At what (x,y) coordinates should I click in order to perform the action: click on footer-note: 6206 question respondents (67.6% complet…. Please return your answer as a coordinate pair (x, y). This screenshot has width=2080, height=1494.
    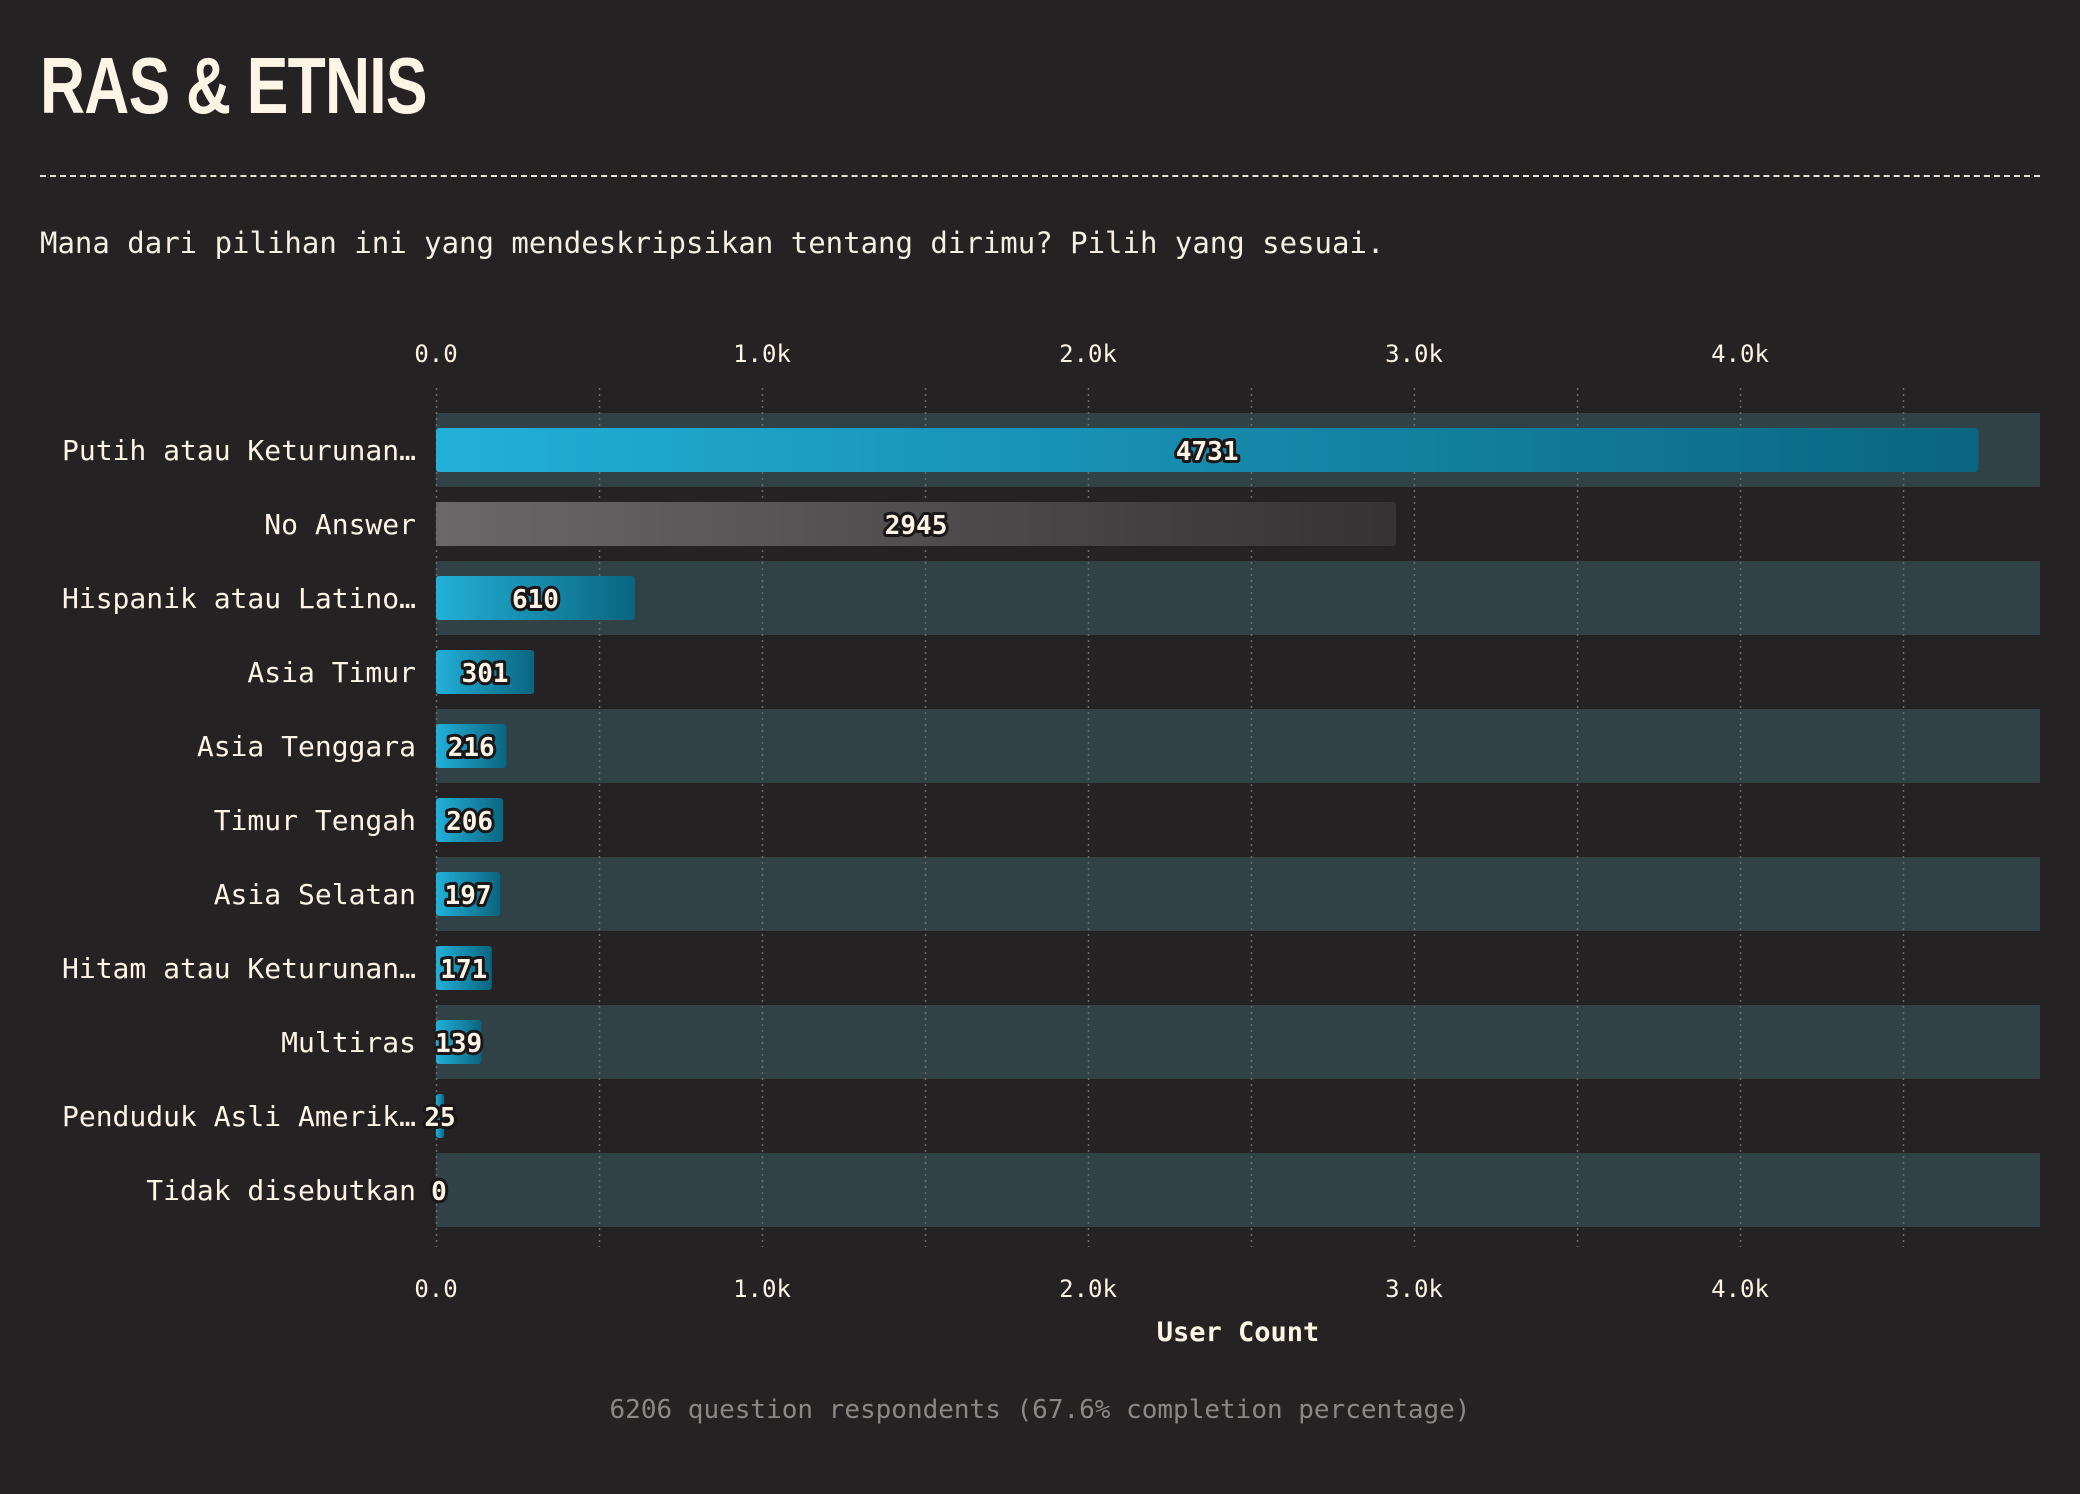
    Looking at the image, I should click on (1040, 1410).